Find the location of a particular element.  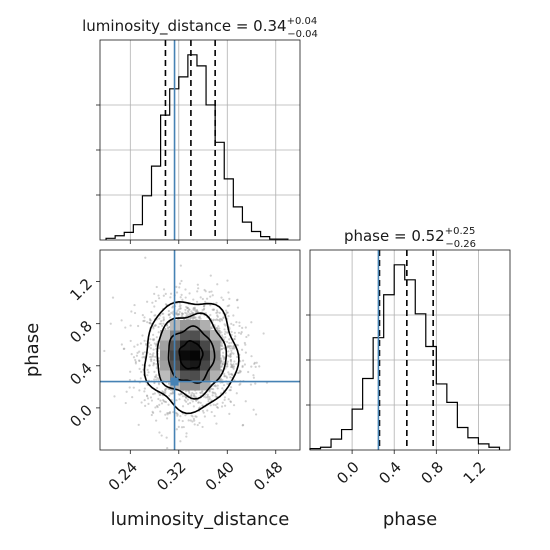

title-phase-sub: −0.26 is located at coordinates (460, 244).